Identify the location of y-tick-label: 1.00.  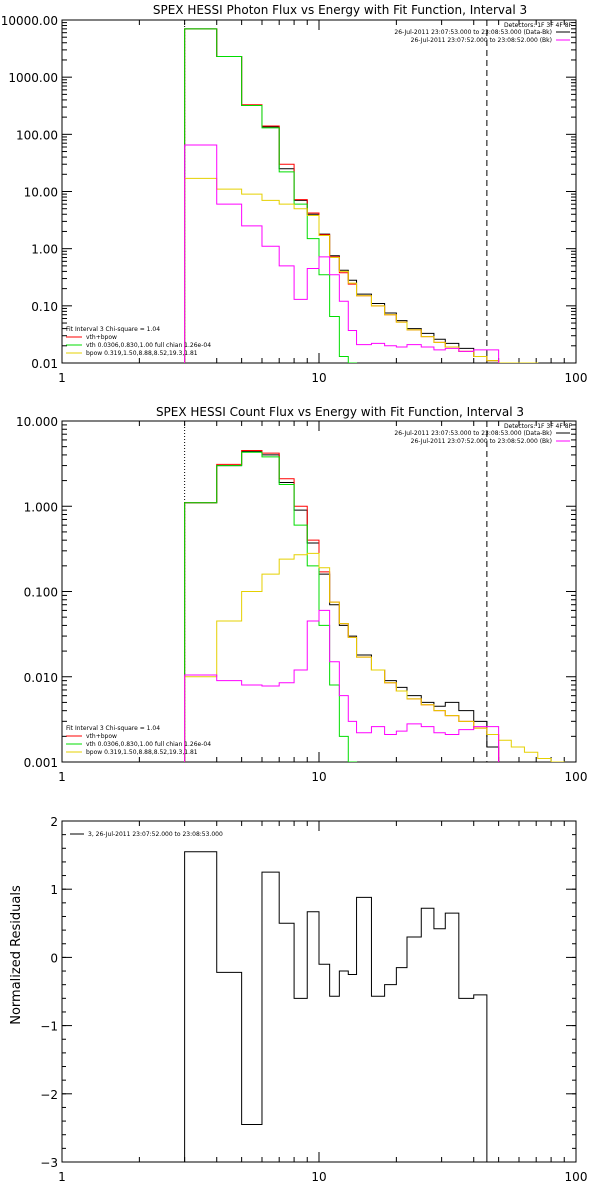
(44, 250).